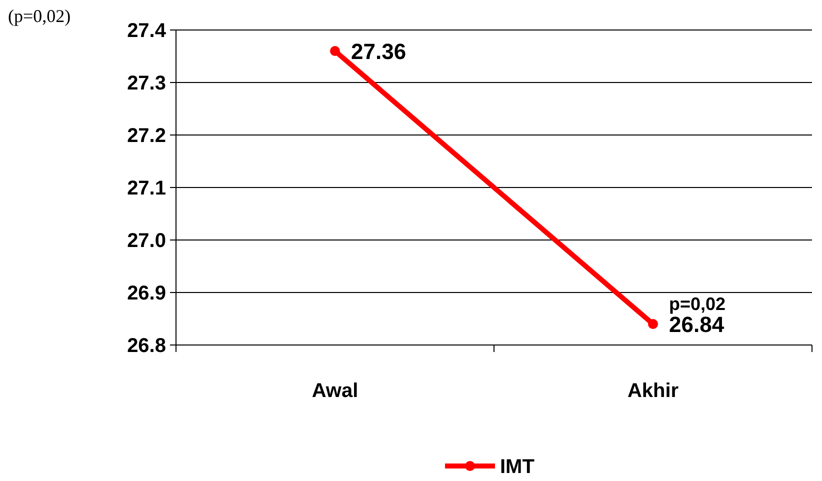 This screenshot has width=822, height=481. Describe the element at coordinates (146, 83) in the screenshot. I see `y-tick-label: 27.3` at that location.